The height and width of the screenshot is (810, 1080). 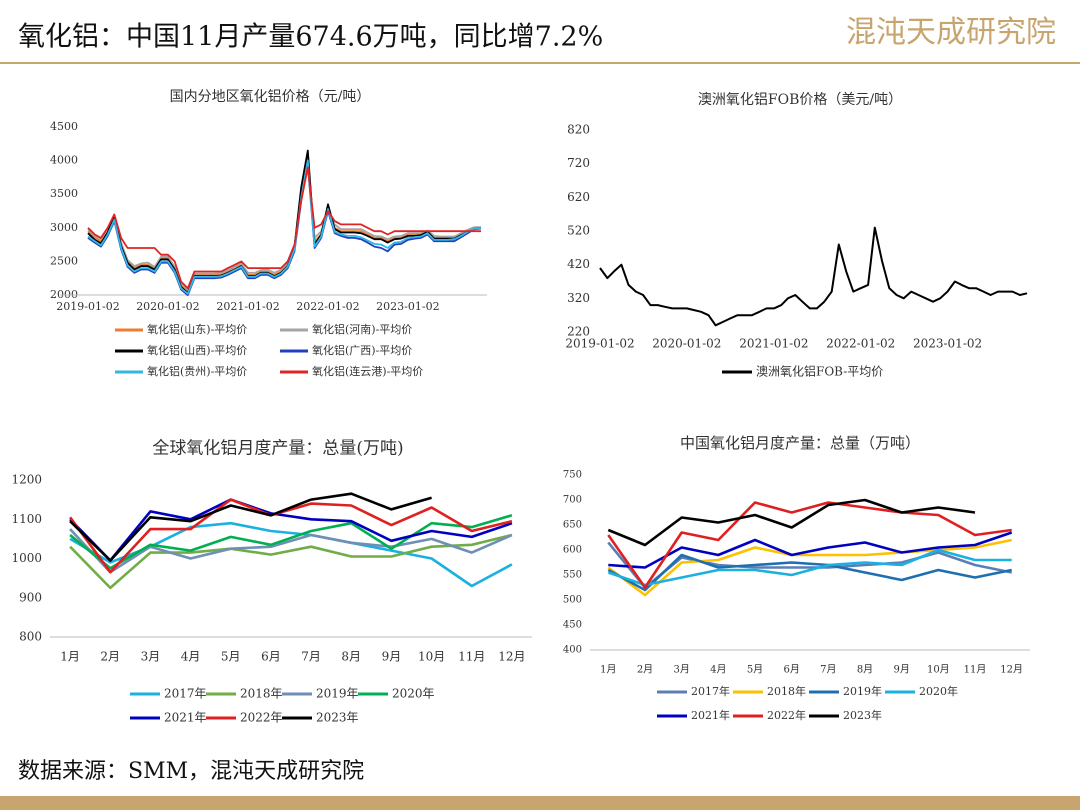 I want to click on legend-label: 2019年, so click(x=337, y=694).